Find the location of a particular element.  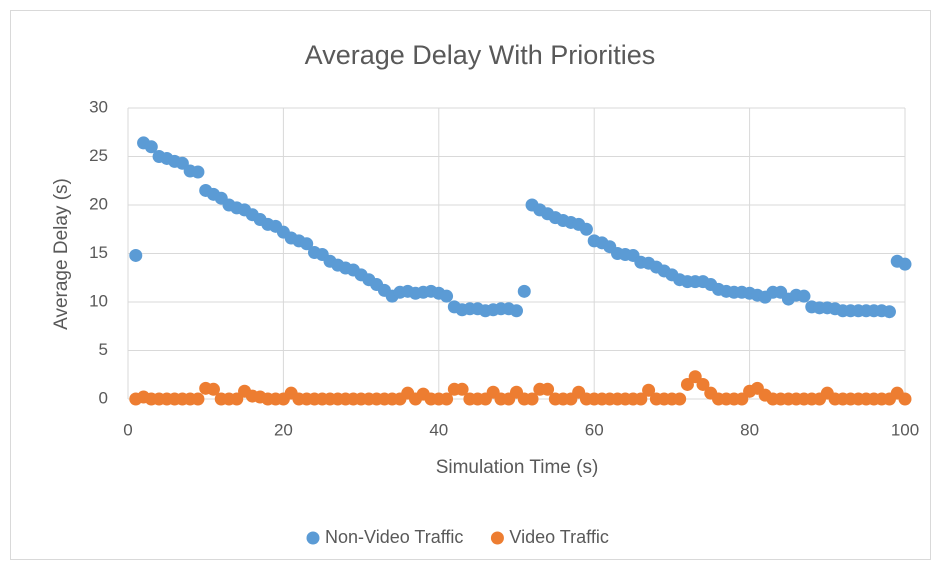

y-axis-label: Average Delay (s) is located at coordinates (61, 254).